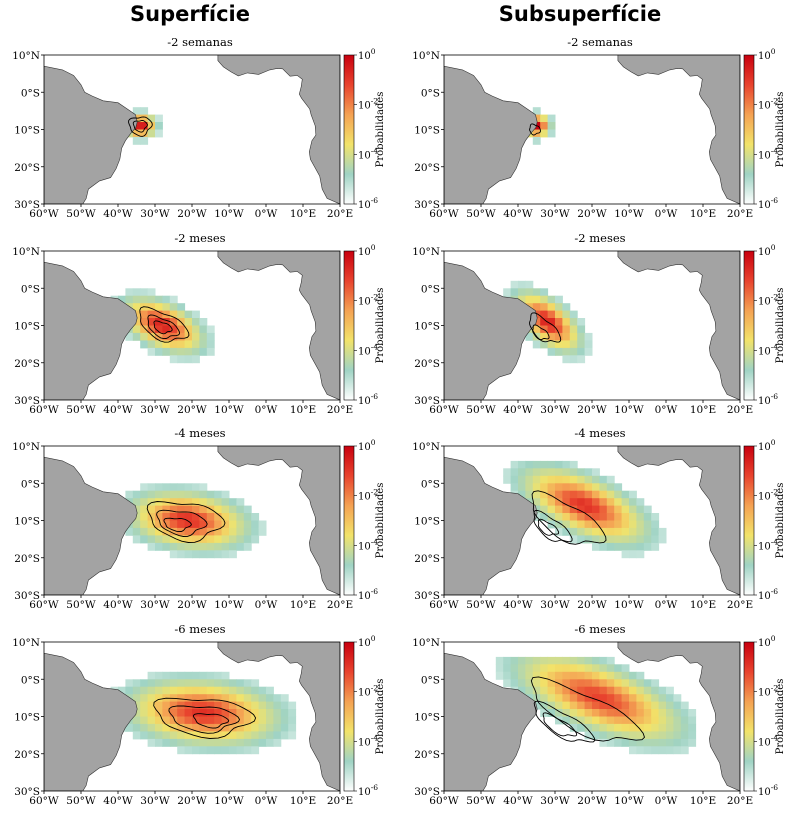 This screenshot has width=800, height=817. What do you see at coordinates (600, 433) in the screenshot?
I see `panel-title: -4 meses` at bounding box center [600, 433].